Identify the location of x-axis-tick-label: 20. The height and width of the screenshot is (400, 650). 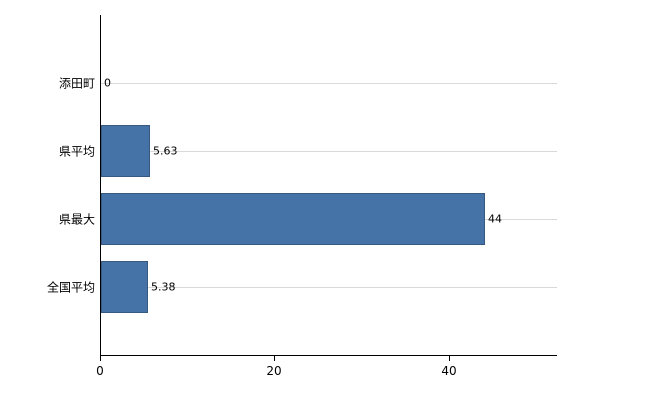
(274, 371).